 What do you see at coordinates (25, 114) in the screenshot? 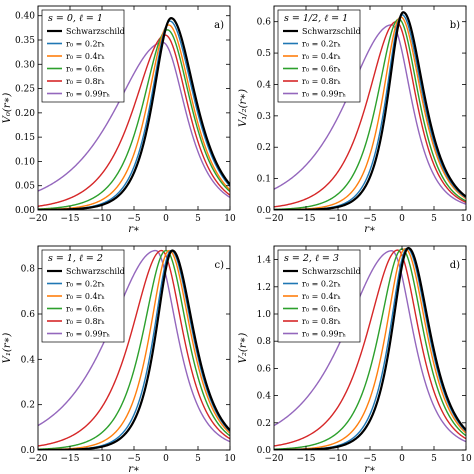
I see `y-tick-label: 0.20` at bounding box center [25, 114].